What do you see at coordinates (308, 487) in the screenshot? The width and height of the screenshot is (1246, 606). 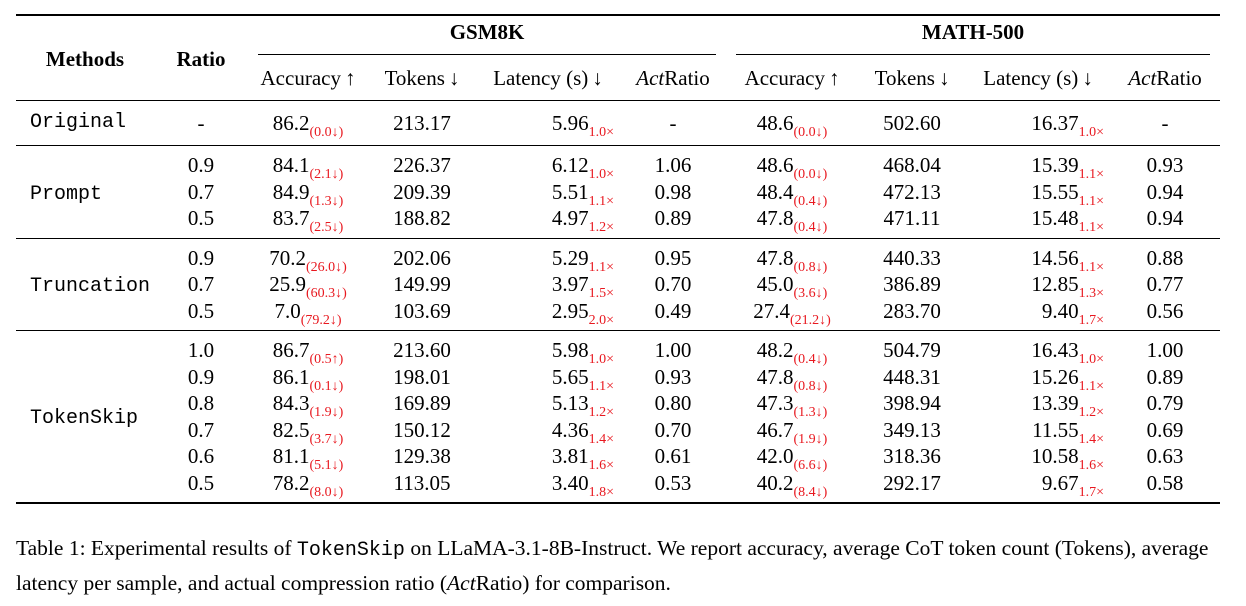 I see `accuracy-cell: 78.2(8.0↓)` at bounding box center [308, 487].